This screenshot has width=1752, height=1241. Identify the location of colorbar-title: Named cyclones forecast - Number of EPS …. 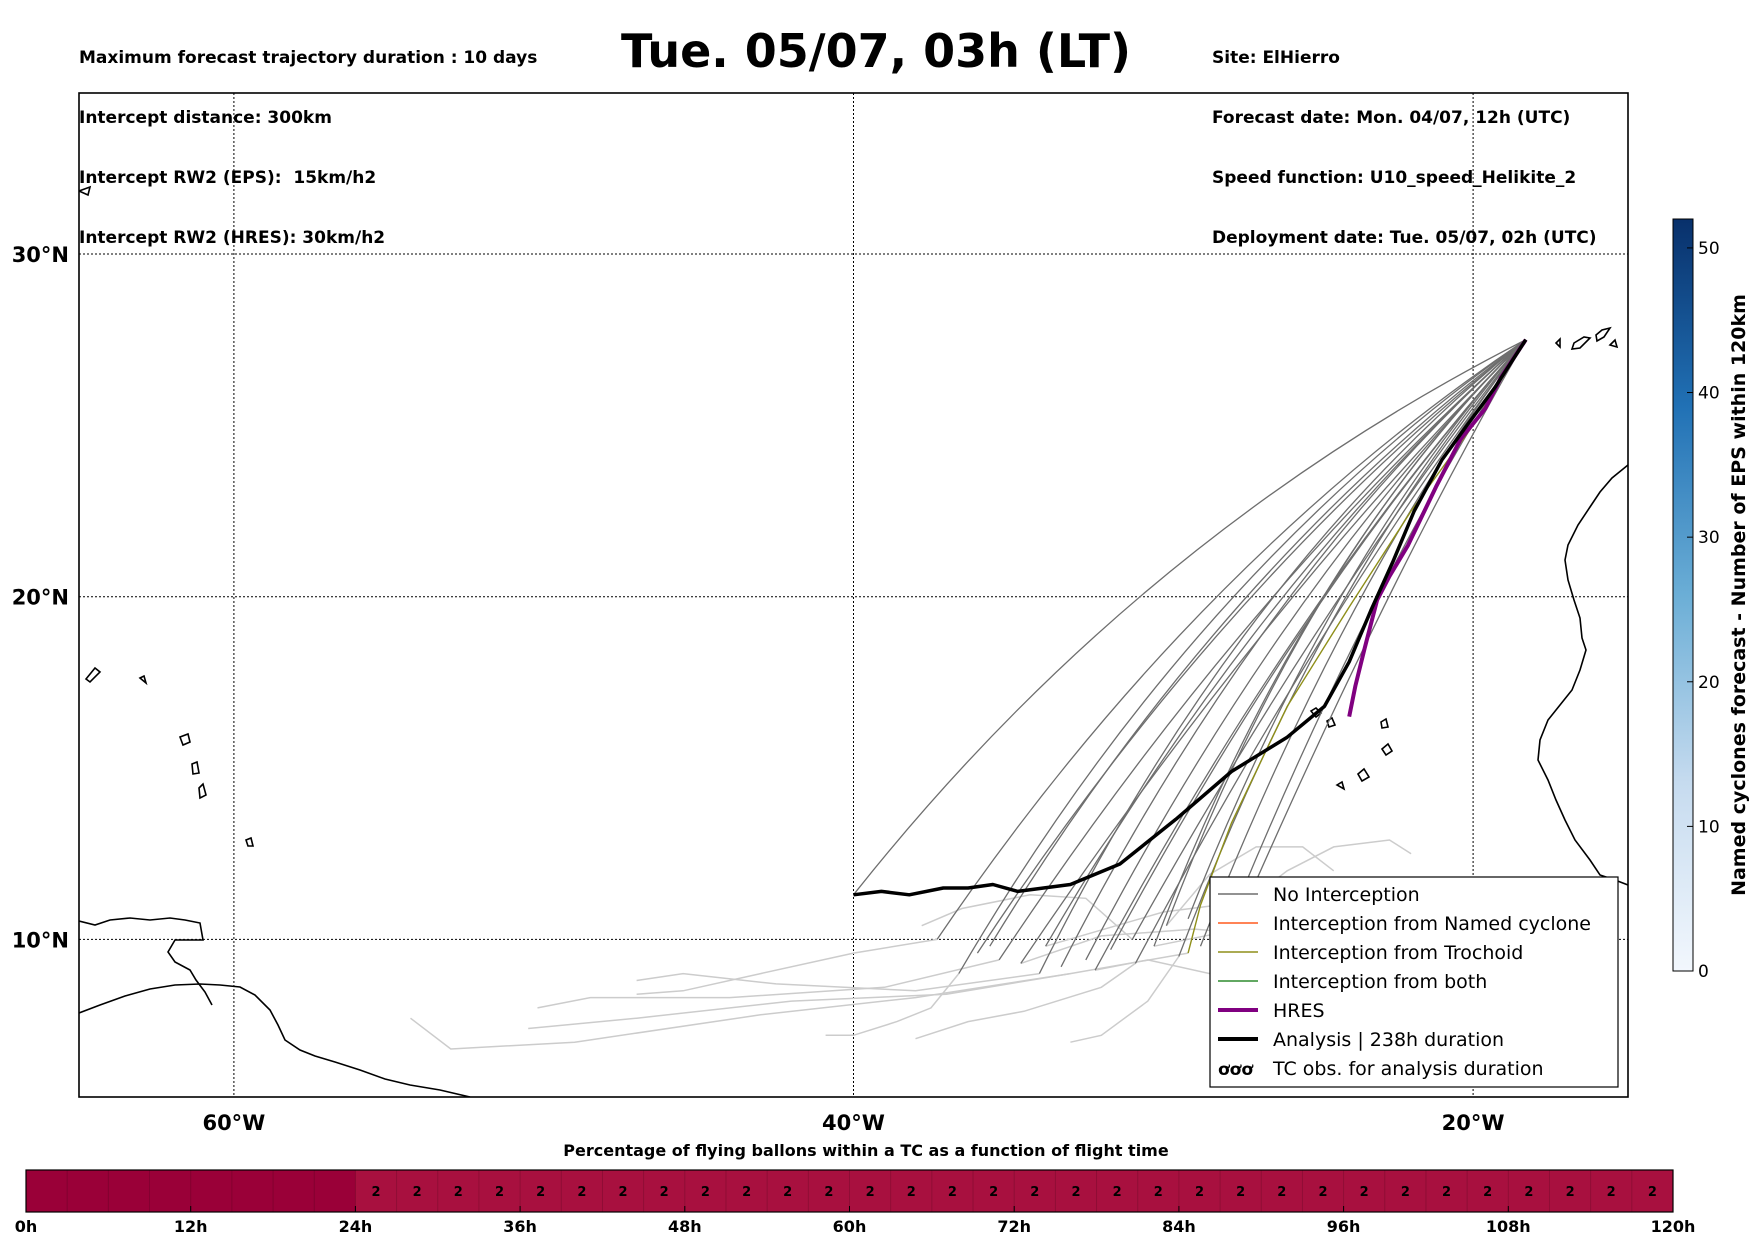
(1739, 595).